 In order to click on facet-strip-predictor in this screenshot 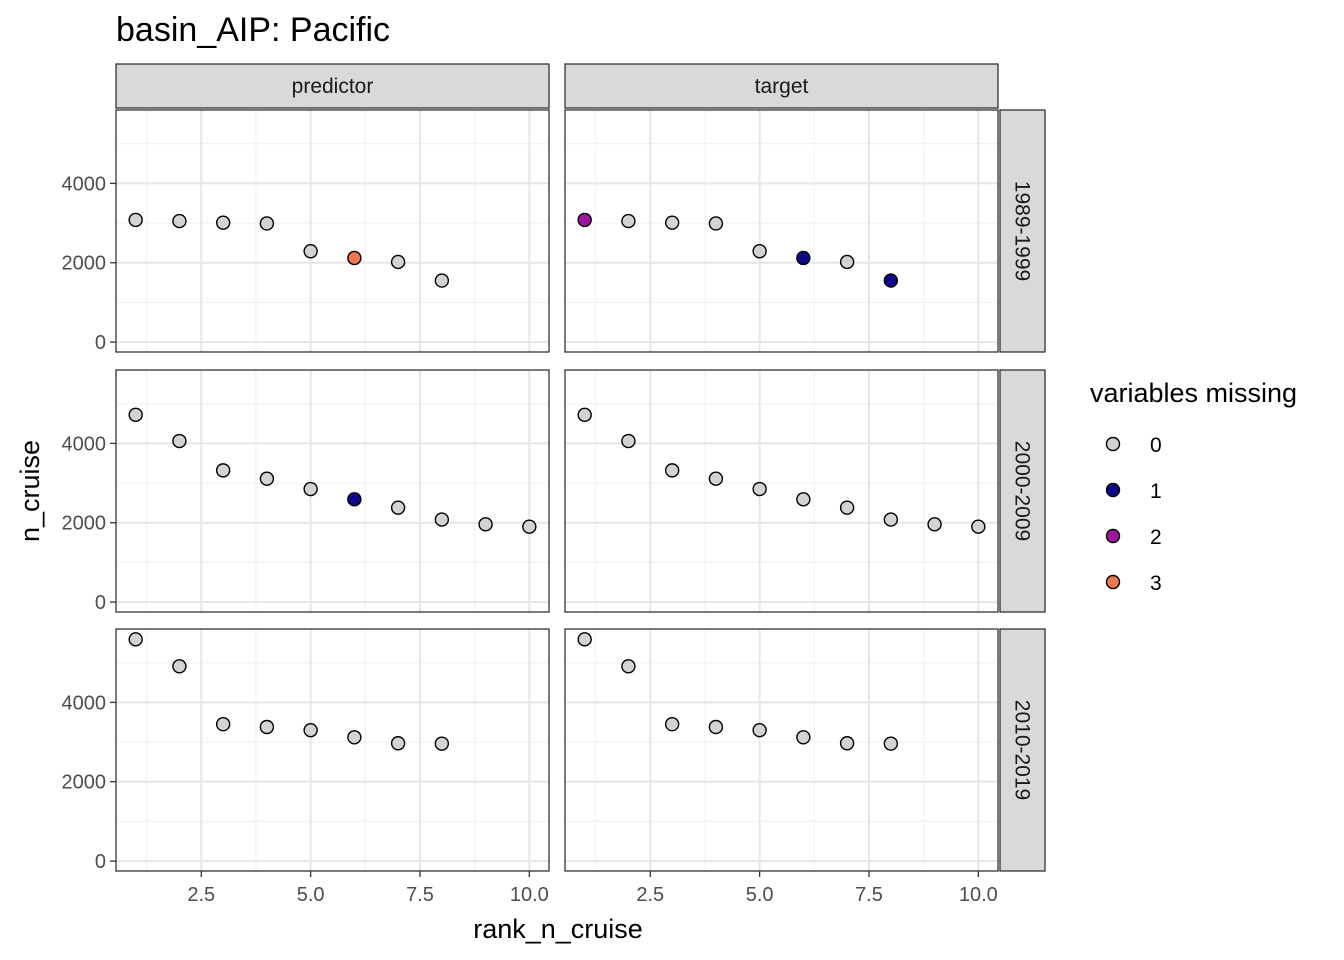, I will do `click(332, 86)`.